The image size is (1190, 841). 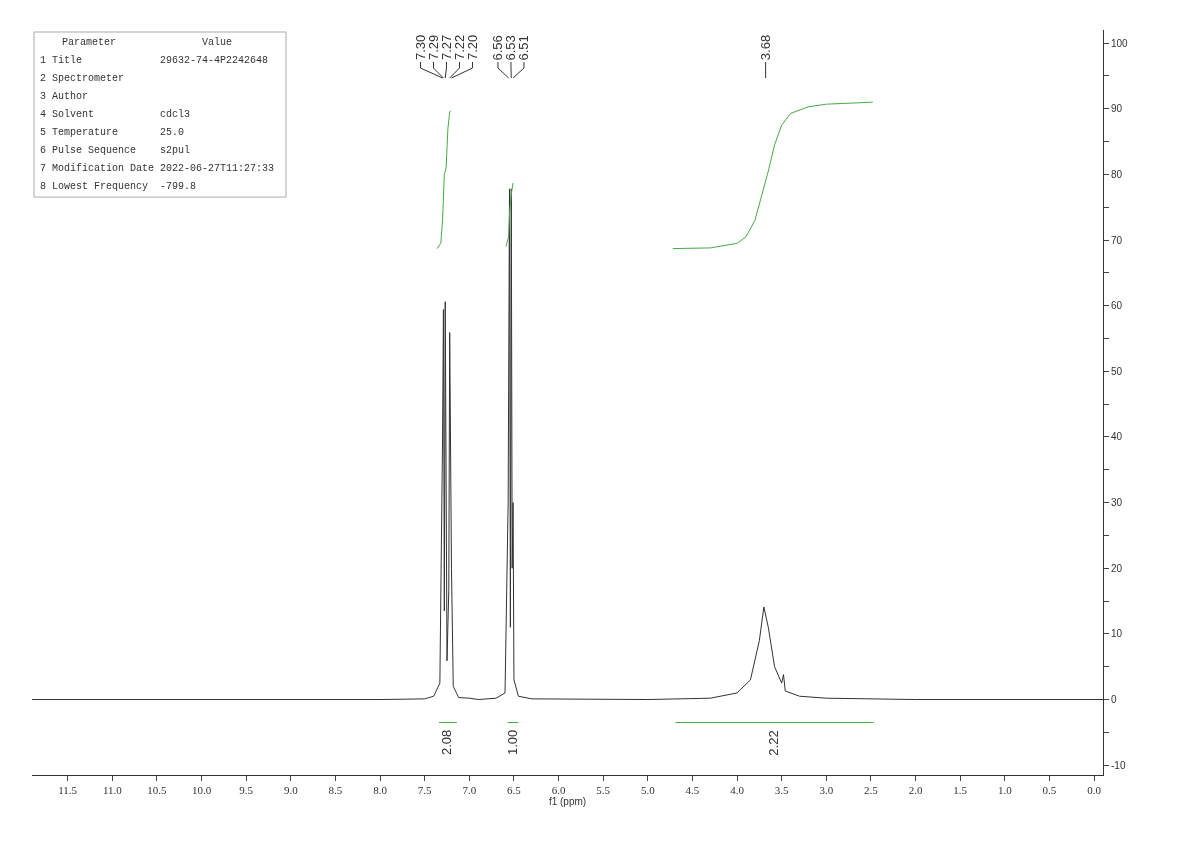 I want to click on y-tick-label: 70, so click(x=1117, y=240).